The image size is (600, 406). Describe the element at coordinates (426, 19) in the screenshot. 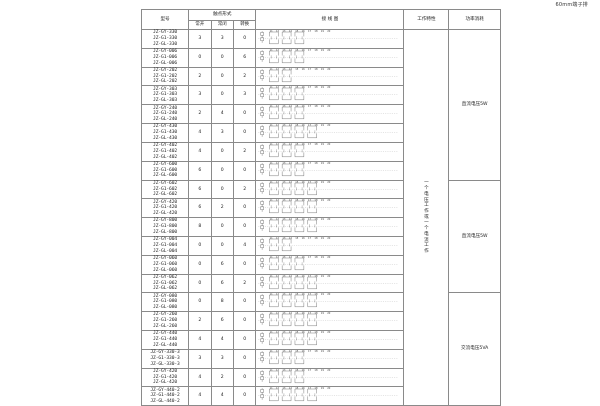

I see `header-working-characteristic: 工作特性` at that location.